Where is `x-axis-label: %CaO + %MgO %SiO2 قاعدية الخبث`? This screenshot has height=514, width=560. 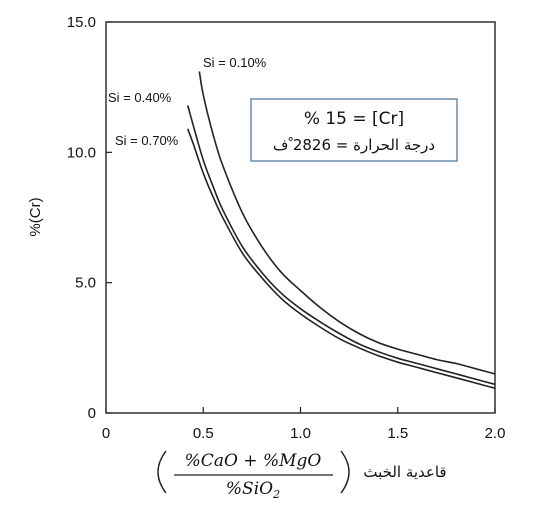 x-axis-label: %CaO + %MgO %SiO2 قاعدية الخبث is located at coordinates (302, 475).